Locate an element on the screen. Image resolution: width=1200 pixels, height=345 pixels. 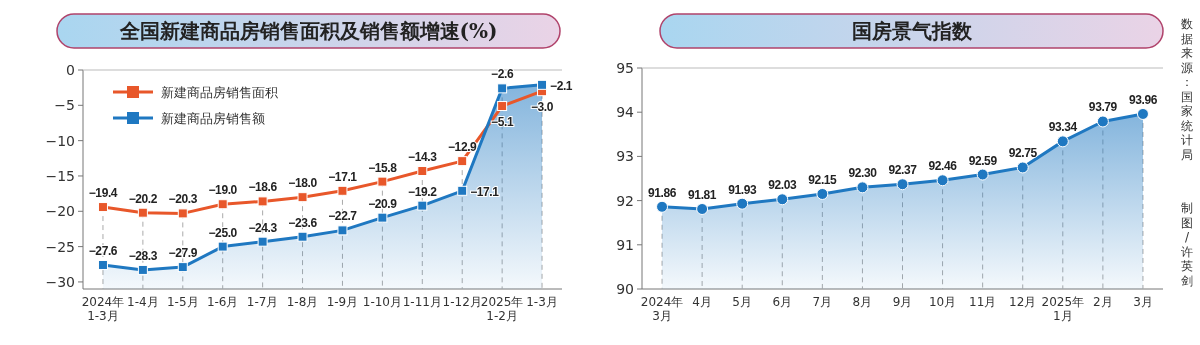
data-label: 92.46 is located at coordinates (943, 166).